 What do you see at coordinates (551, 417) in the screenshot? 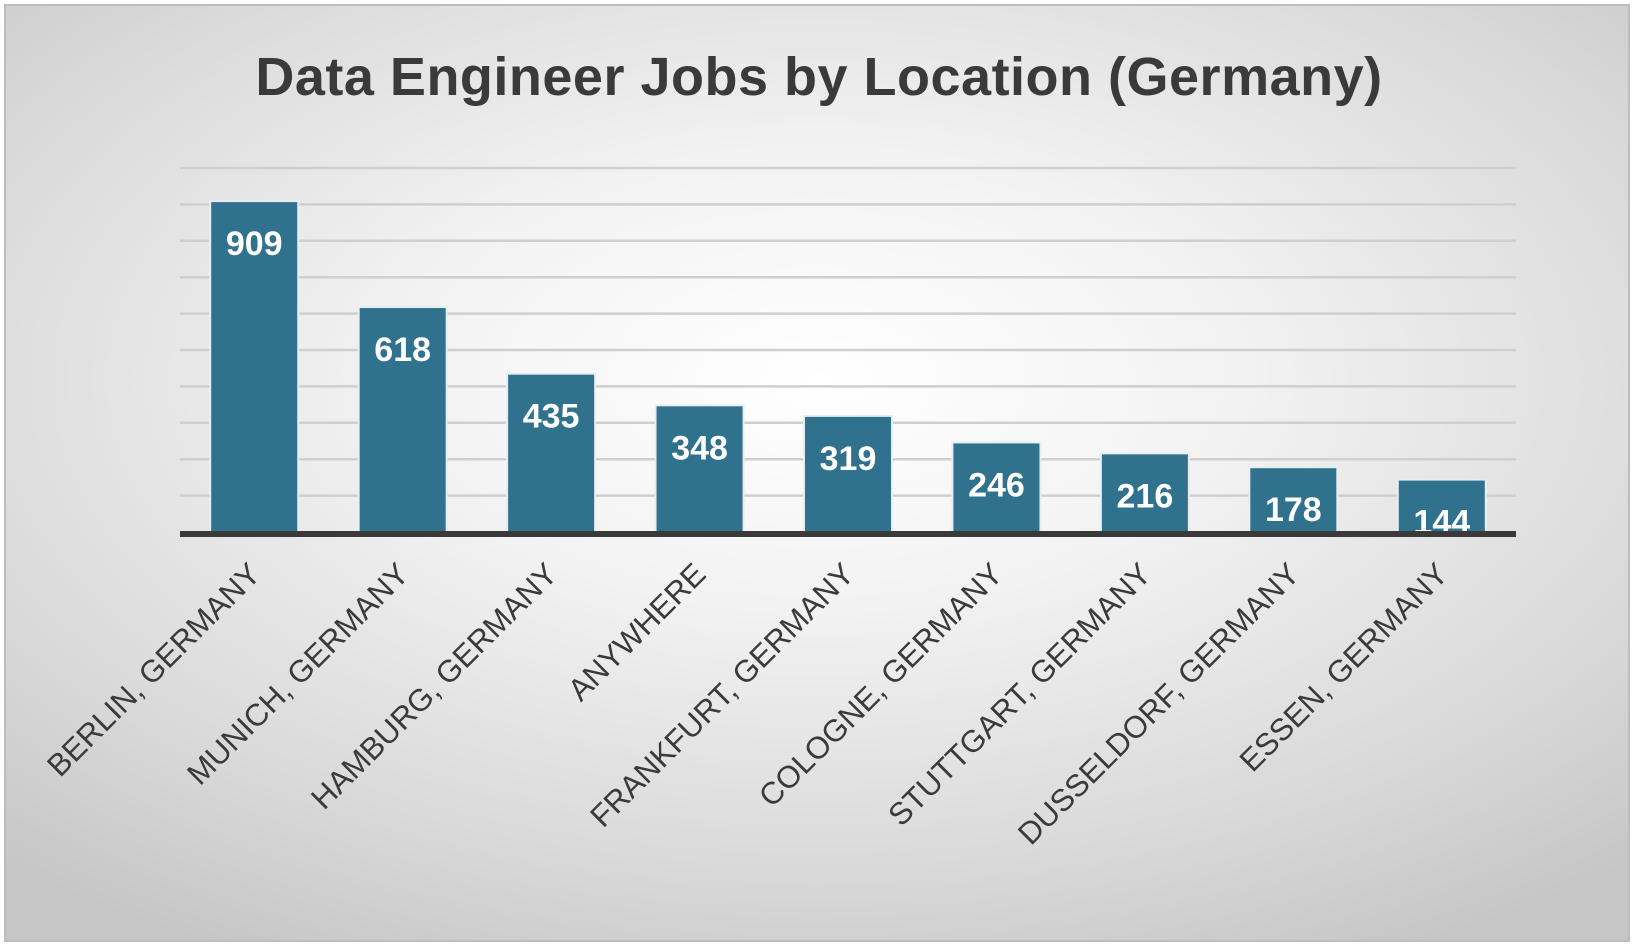
I see `bar-value-label: 435` at bounding box center [551, 417].